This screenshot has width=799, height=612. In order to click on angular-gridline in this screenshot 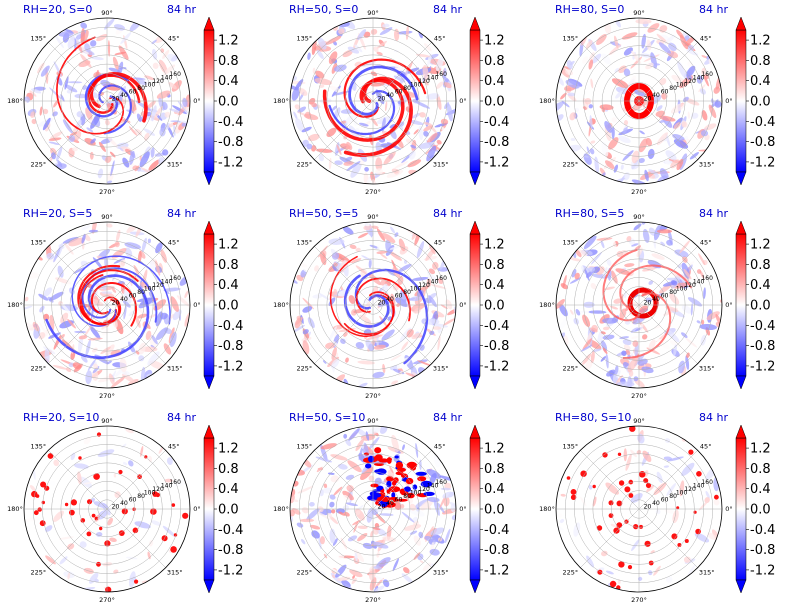, I will do `click(668, 480)`.